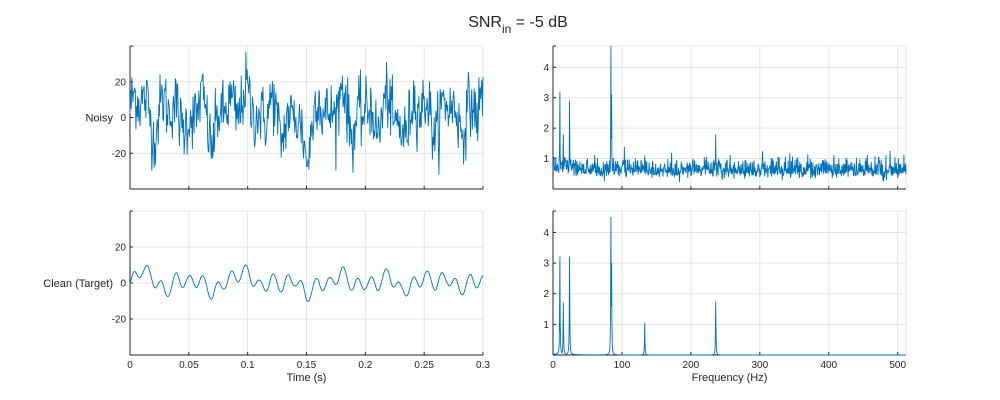  I want to click on y-axis-label: Noisy, so click(99, 119).